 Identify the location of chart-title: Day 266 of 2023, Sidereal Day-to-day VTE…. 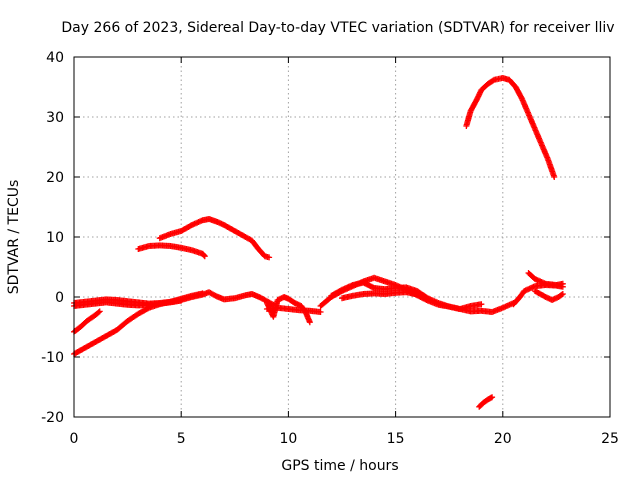
(337, 28).